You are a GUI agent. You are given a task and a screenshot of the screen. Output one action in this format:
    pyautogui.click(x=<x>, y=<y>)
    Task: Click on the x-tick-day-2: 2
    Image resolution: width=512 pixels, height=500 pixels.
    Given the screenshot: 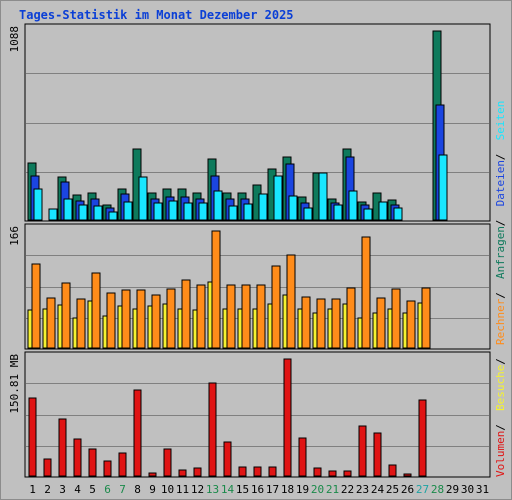 What is the action you would take?
    pyautogui.click(x=47, y=489)
    